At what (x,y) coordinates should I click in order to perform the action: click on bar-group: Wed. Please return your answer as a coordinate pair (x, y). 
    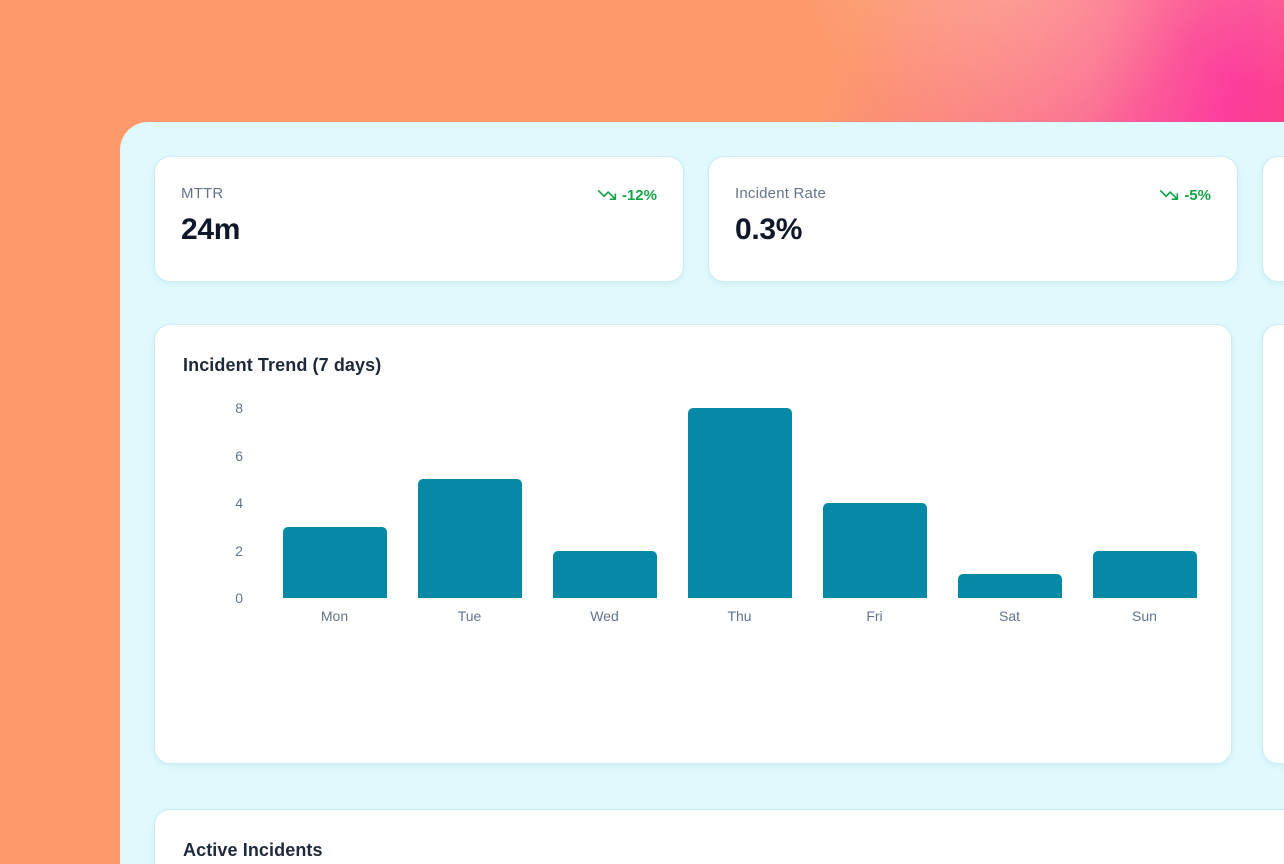
    Looking at the image, I should click on (604, 516).